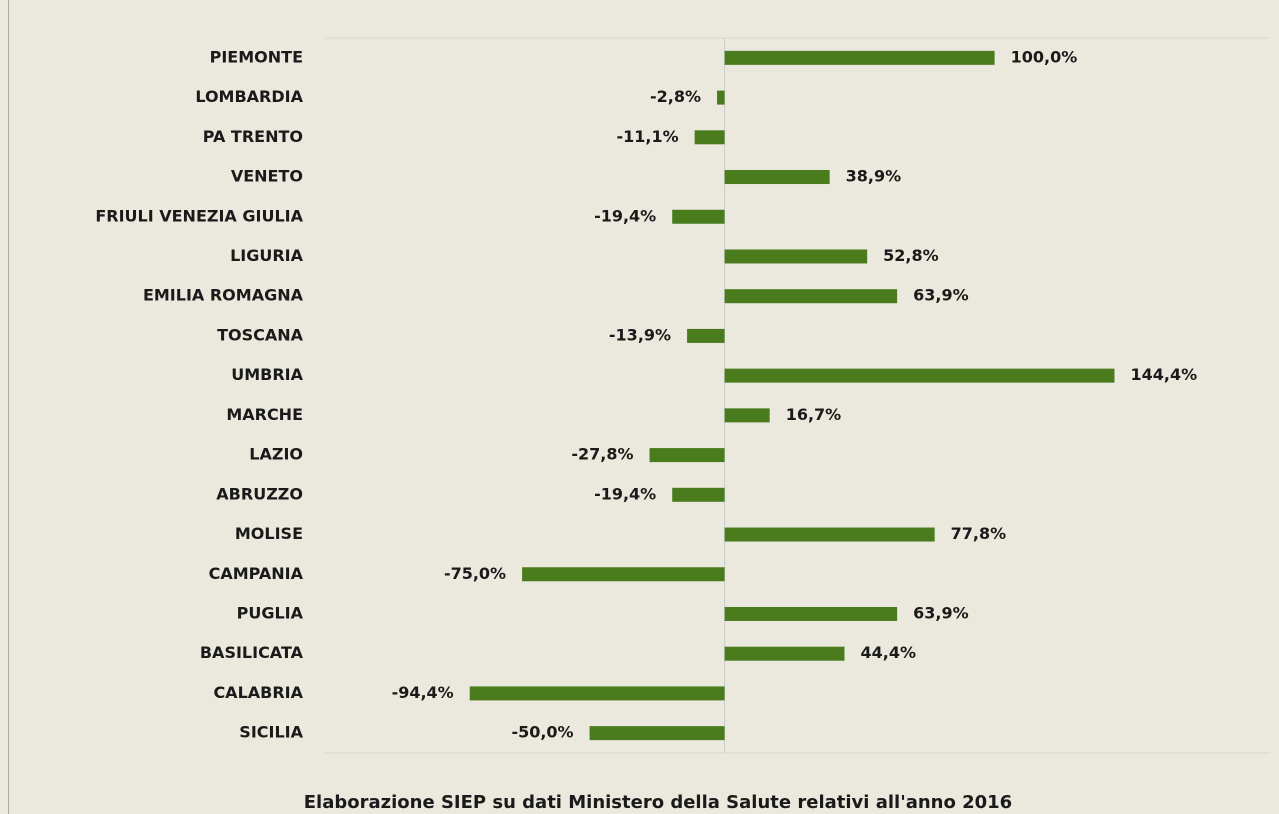 Image resolution: width=1279 pixels, height=814 pixels. Describe the element at coordinates (475, 573) in the screenshot. I see `data-label: -75,0%` at that location.